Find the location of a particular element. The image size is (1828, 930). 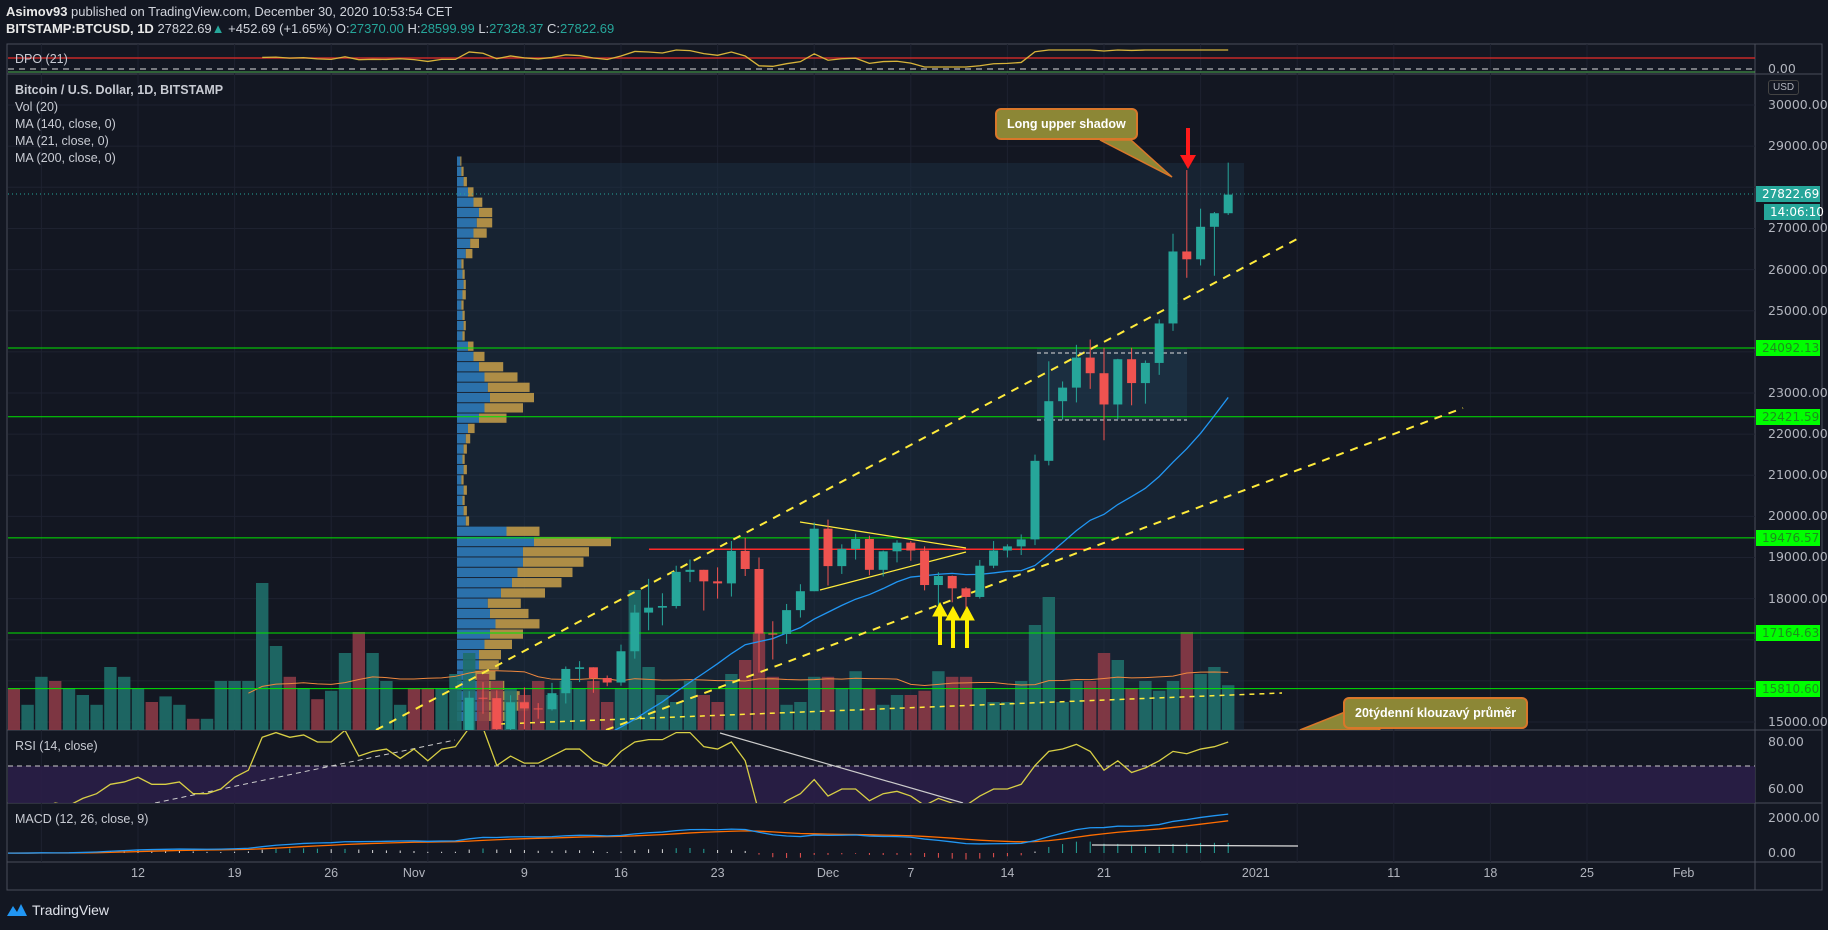

time-tick-label: 26 is located at coordinates (331, 873).